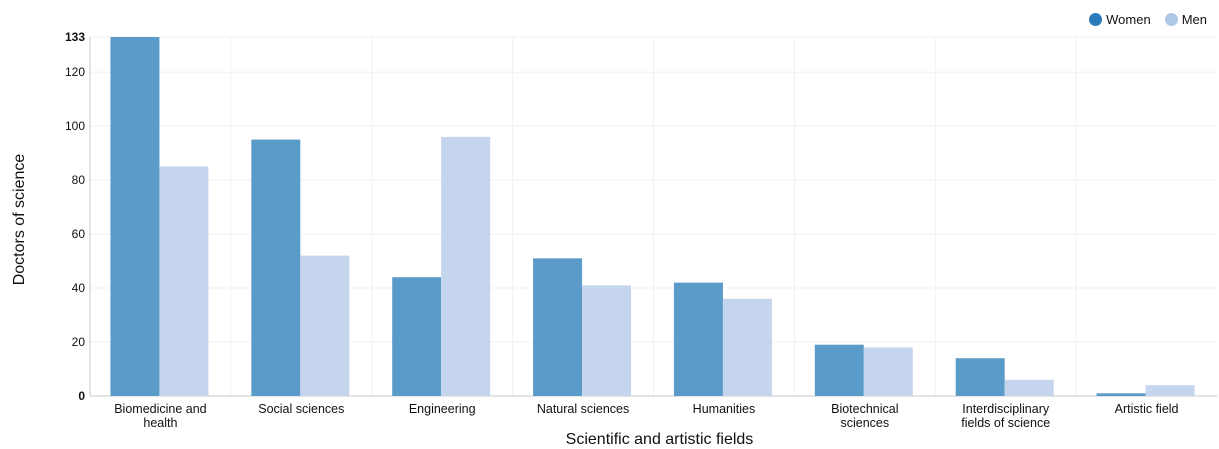  Describe the element at coordinates (301, 409) in the screenshot. I see `x-category-label: Social sciences` at that location.